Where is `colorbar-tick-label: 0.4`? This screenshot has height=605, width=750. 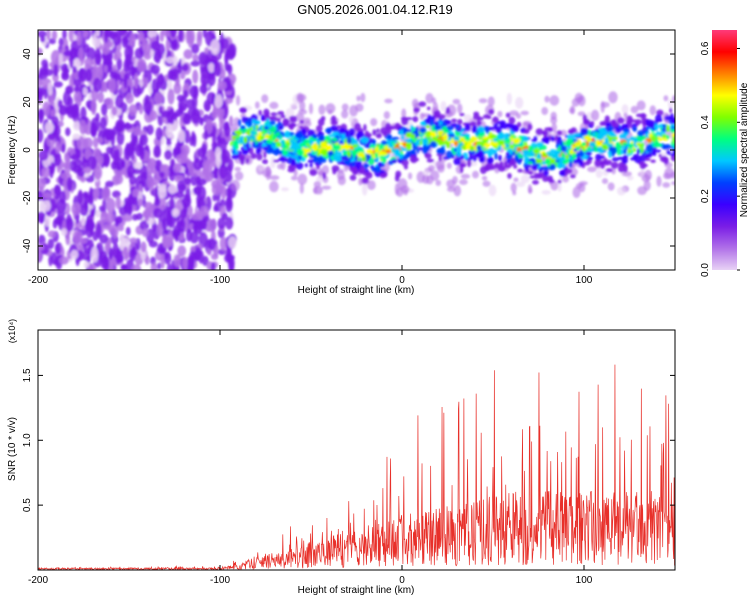
colorbar-tick-label: 0.4 is located at coordinates (705, 122).